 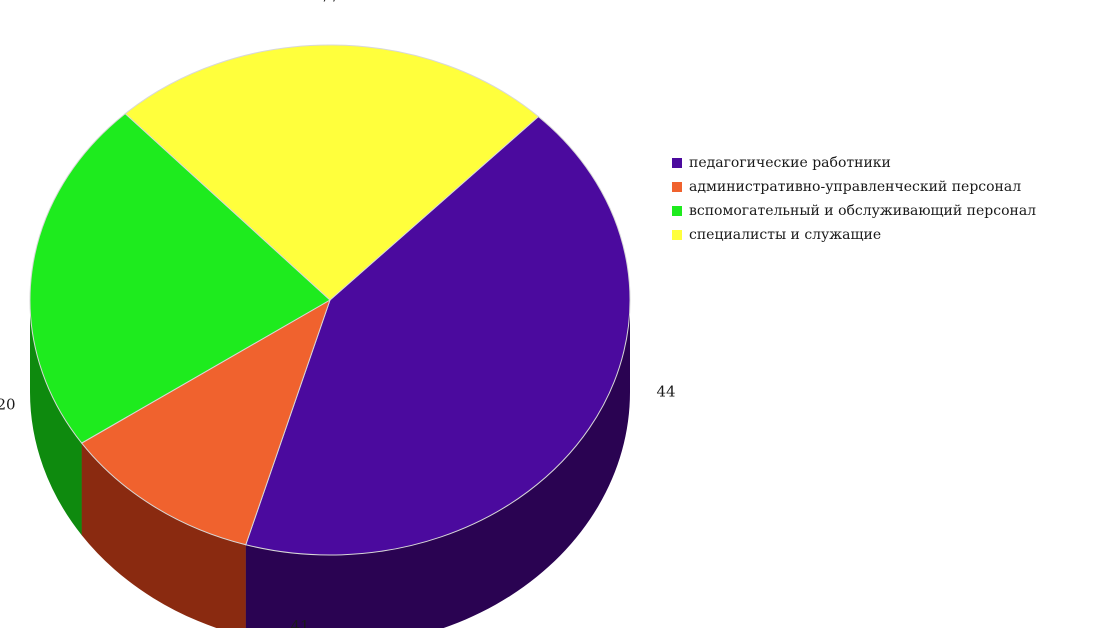 I want to click on legend-item-support-staff: вспомогательный и обслуживающий персонал, so click(x=854, y=211).